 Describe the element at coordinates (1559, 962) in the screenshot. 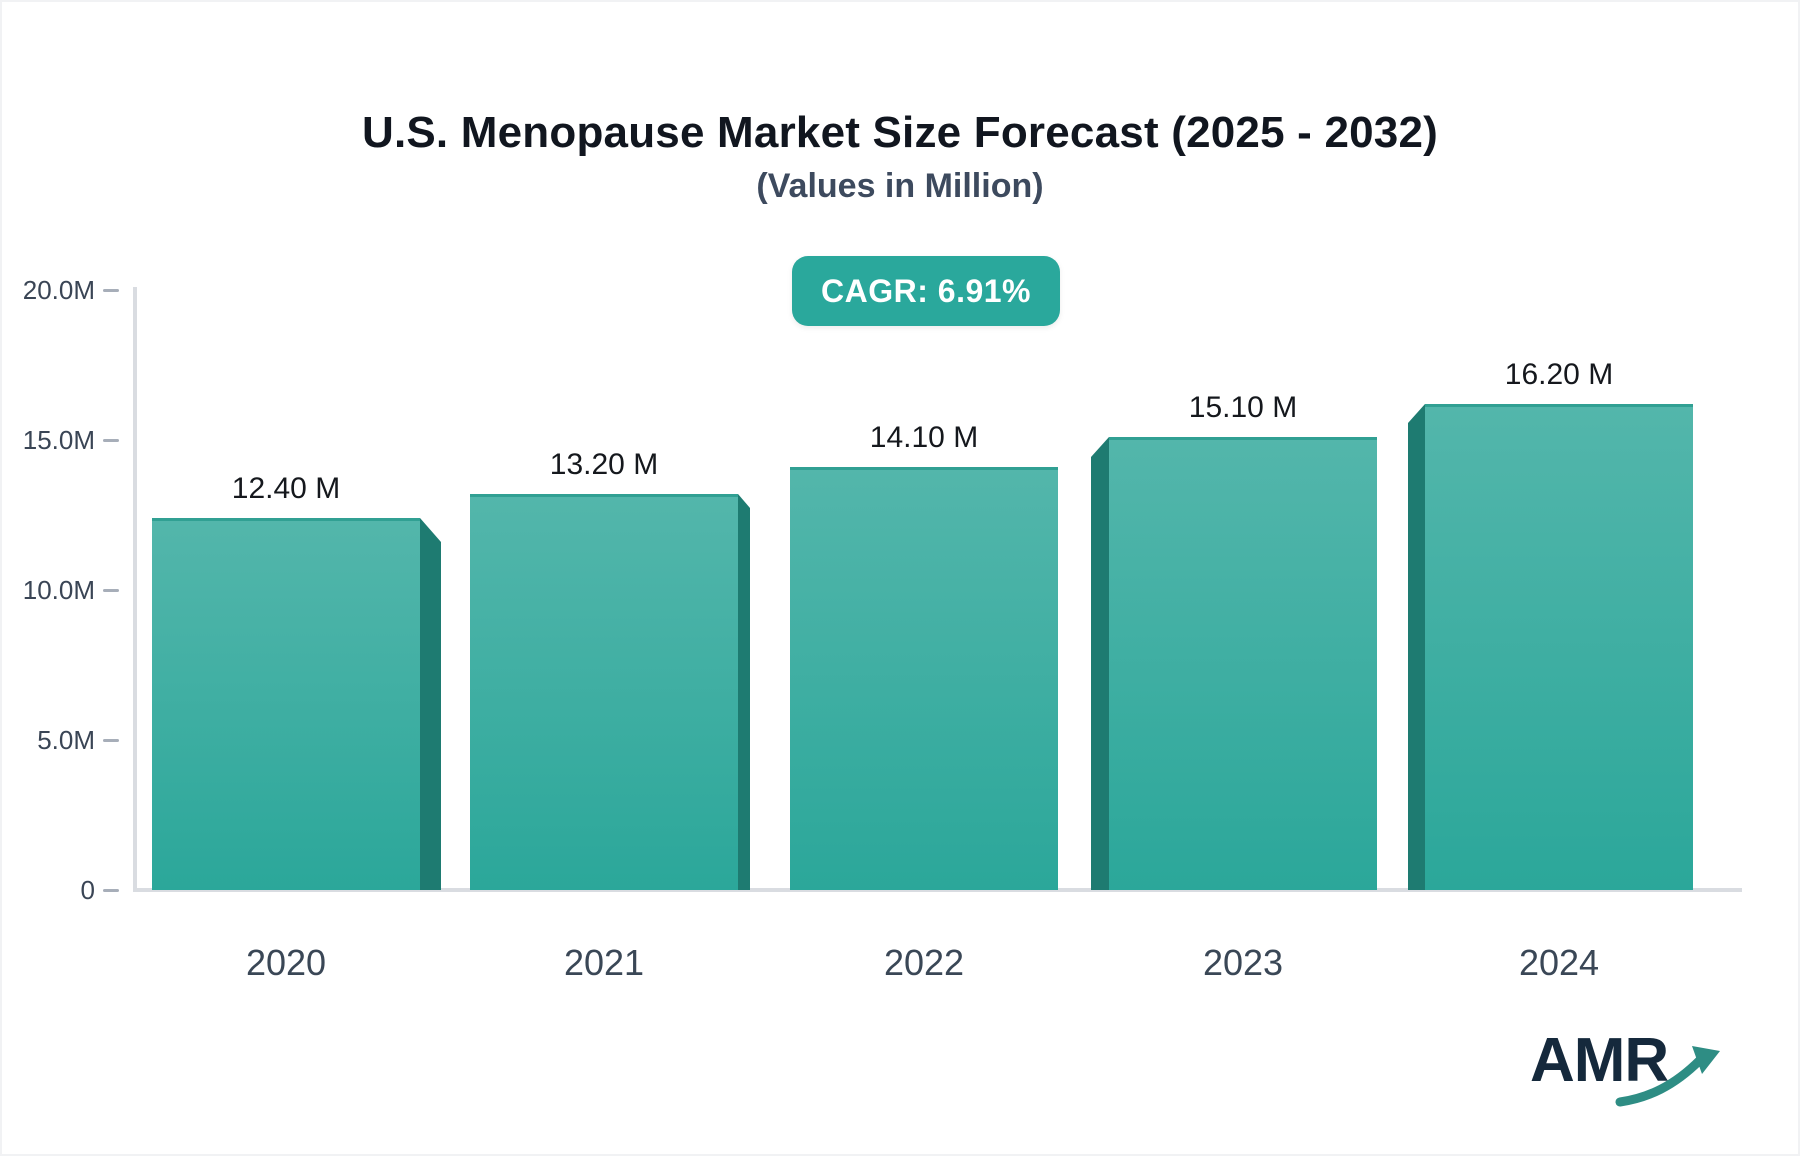

I see `x-axis-category-label: 2024` at that location.